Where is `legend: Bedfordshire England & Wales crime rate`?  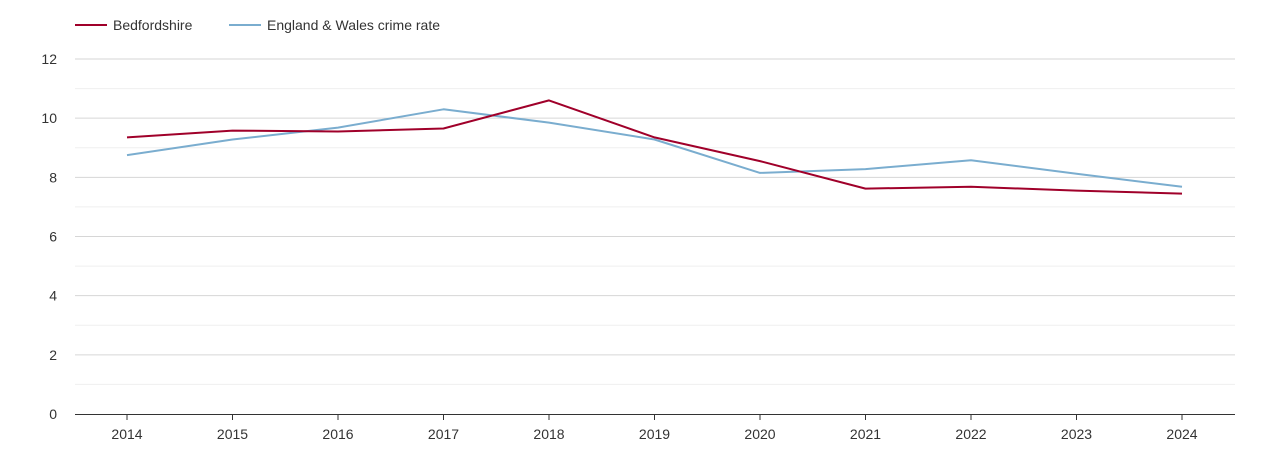 legend: Bedfordshire England & Wales crime rate is located at coordinates (257, 25).